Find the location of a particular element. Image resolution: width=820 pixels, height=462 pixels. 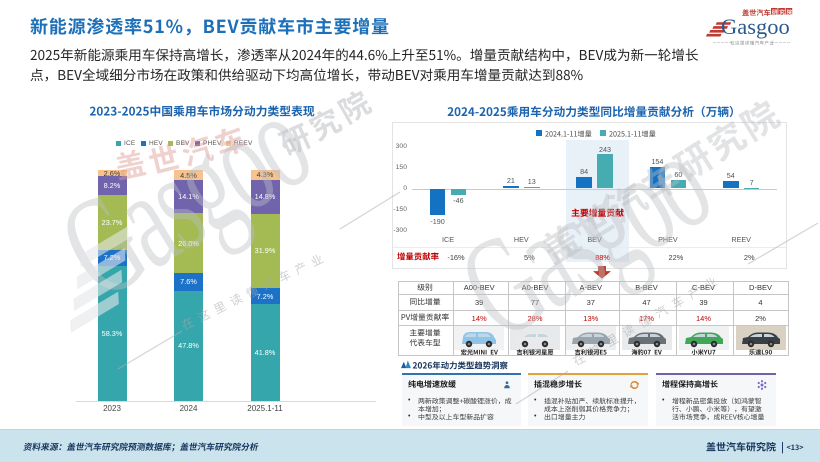

svg-text: Gasgoo is located at coordinates (755, 26).